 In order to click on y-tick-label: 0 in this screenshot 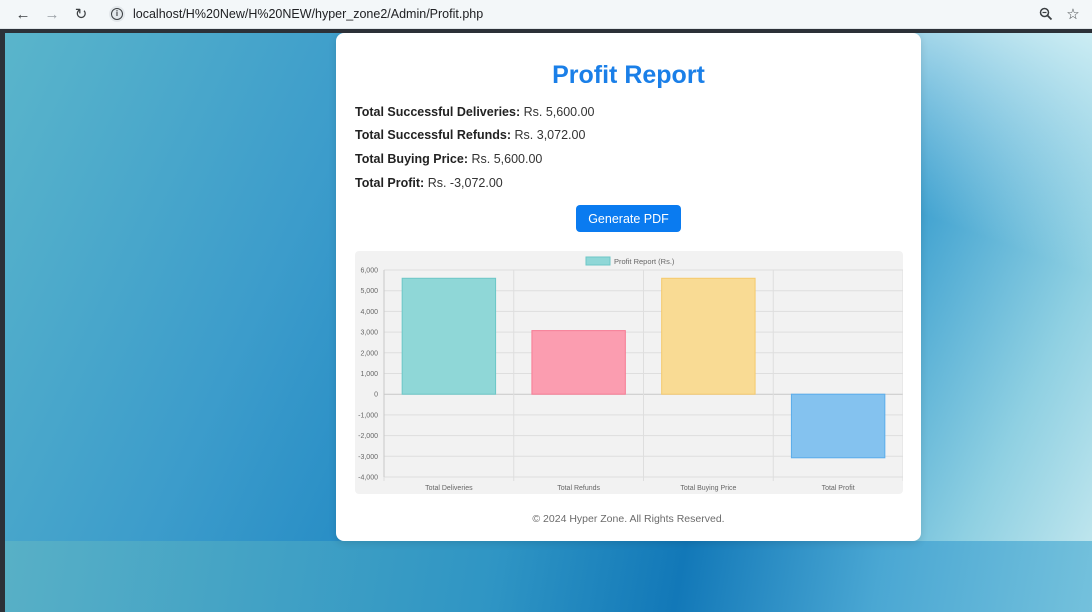, I will do `click(376, 395)`.